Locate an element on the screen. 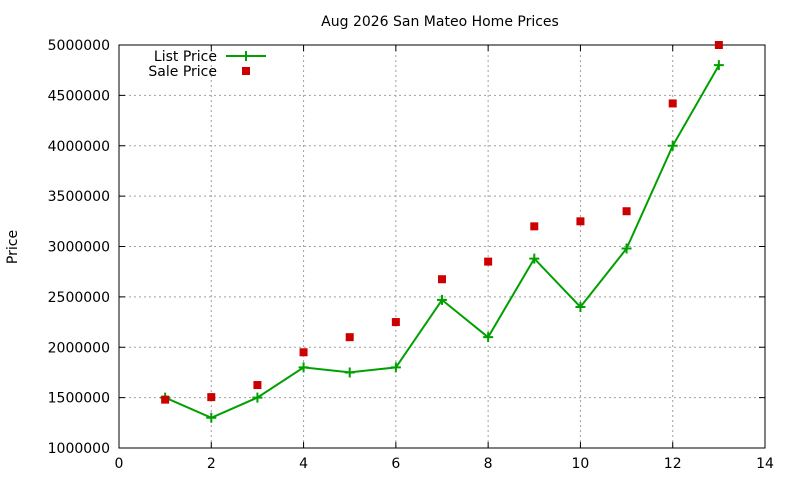 This screenshot has height=480, width=800. x-tick-label: 2 is located at coordinates (211, 464).